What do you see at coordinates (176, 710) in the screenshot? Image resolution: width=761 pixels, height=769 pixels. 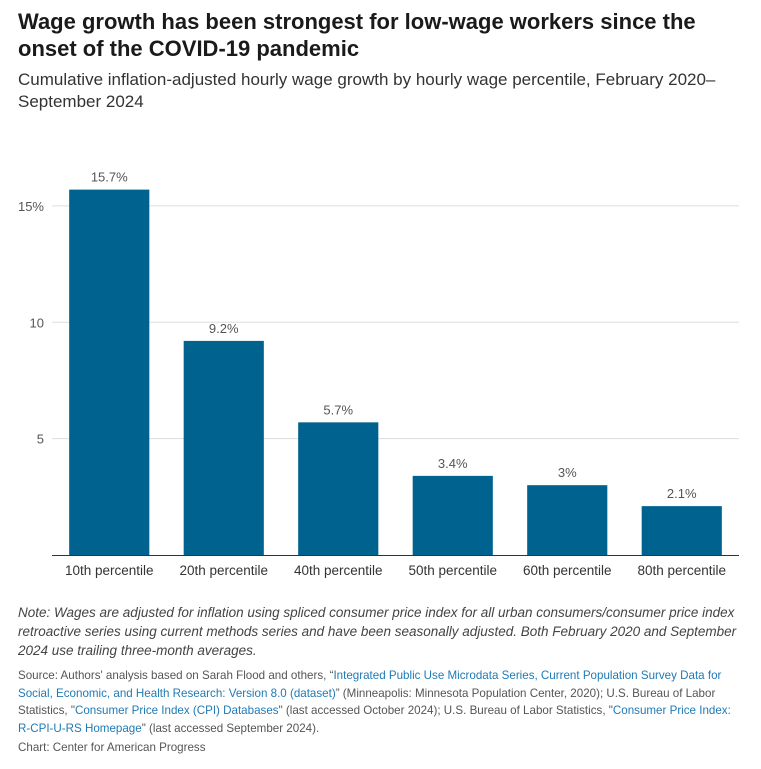 I see `source-link-cpi-databases: Consumer Price Index (CPI) Databases` at bounding box center [176, 710].